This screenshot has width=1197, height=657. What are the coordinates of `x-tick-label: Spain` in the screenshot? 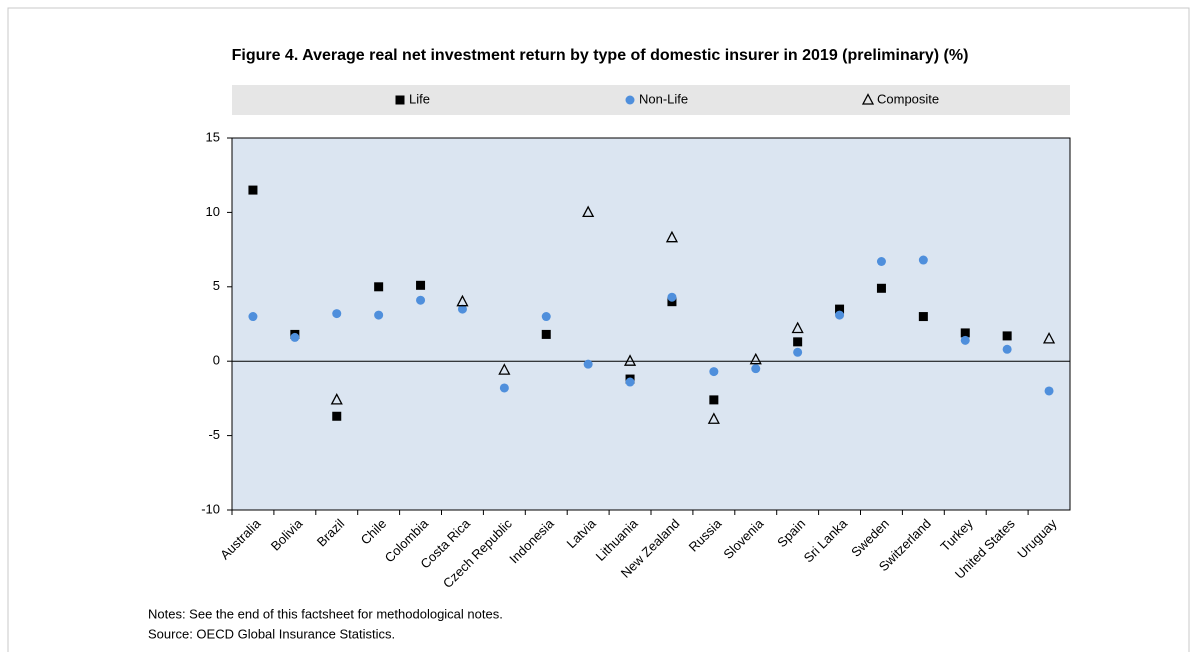 It's located at (791, 533).